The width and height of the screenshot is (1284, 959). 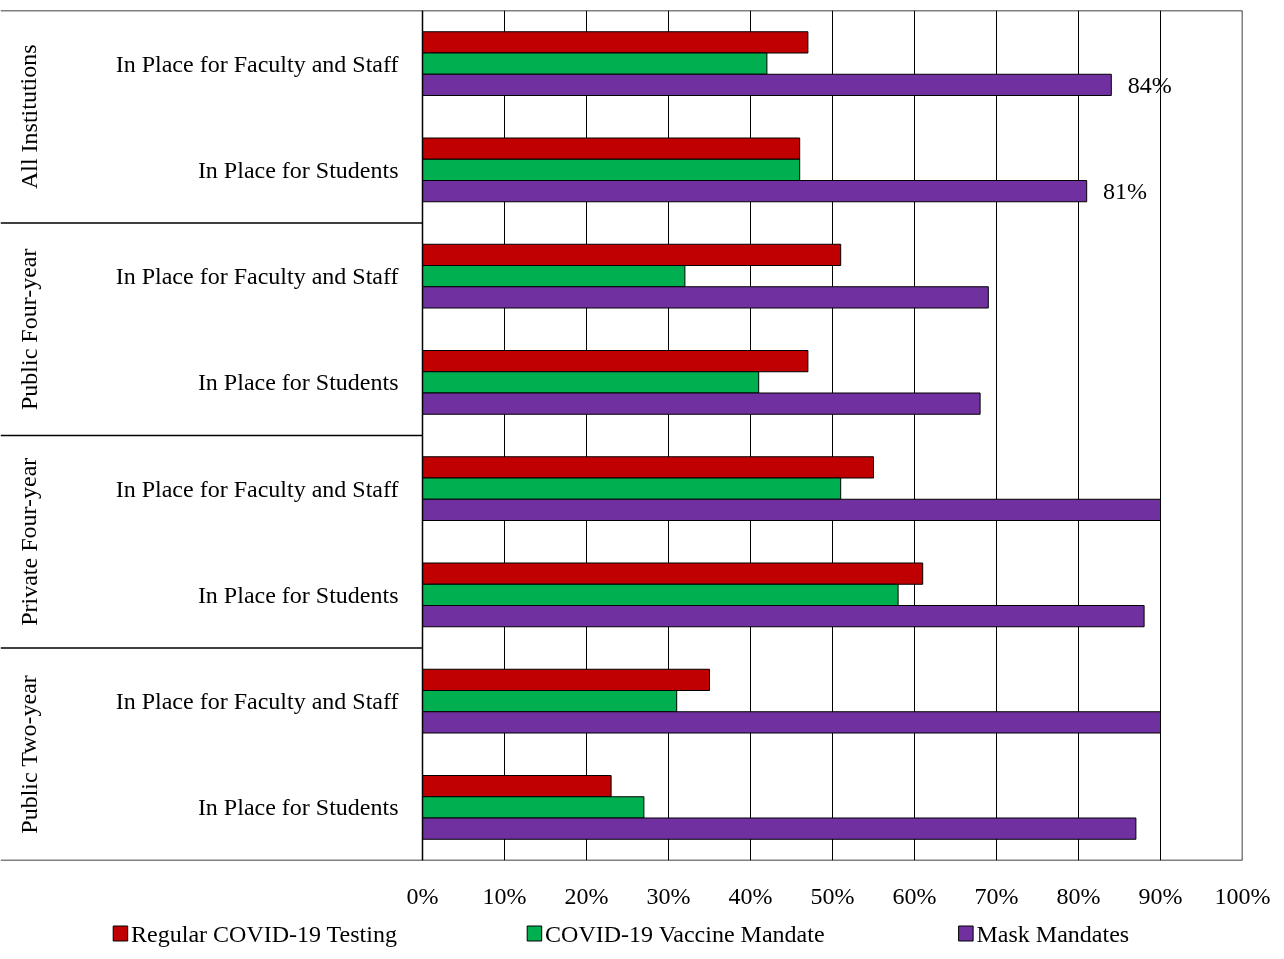 What do you see at coordinates (1125, 191) in the screenshot?
I see `data-label: 81%` at bounding box center [1125, 191].